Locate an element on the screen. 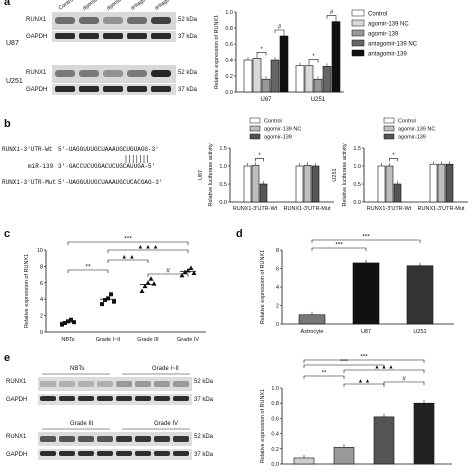 This screenshot has width=474, height=474. significance-label: # is located at coordinates (404, 380).